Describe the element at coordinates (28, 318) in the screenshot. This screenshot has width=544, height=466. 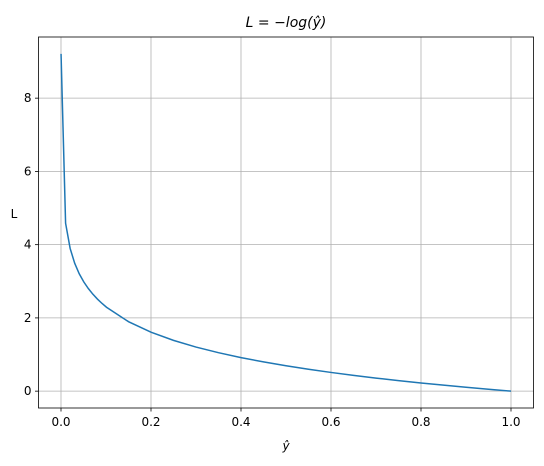
I see `y-tick-label: 2` at that location.